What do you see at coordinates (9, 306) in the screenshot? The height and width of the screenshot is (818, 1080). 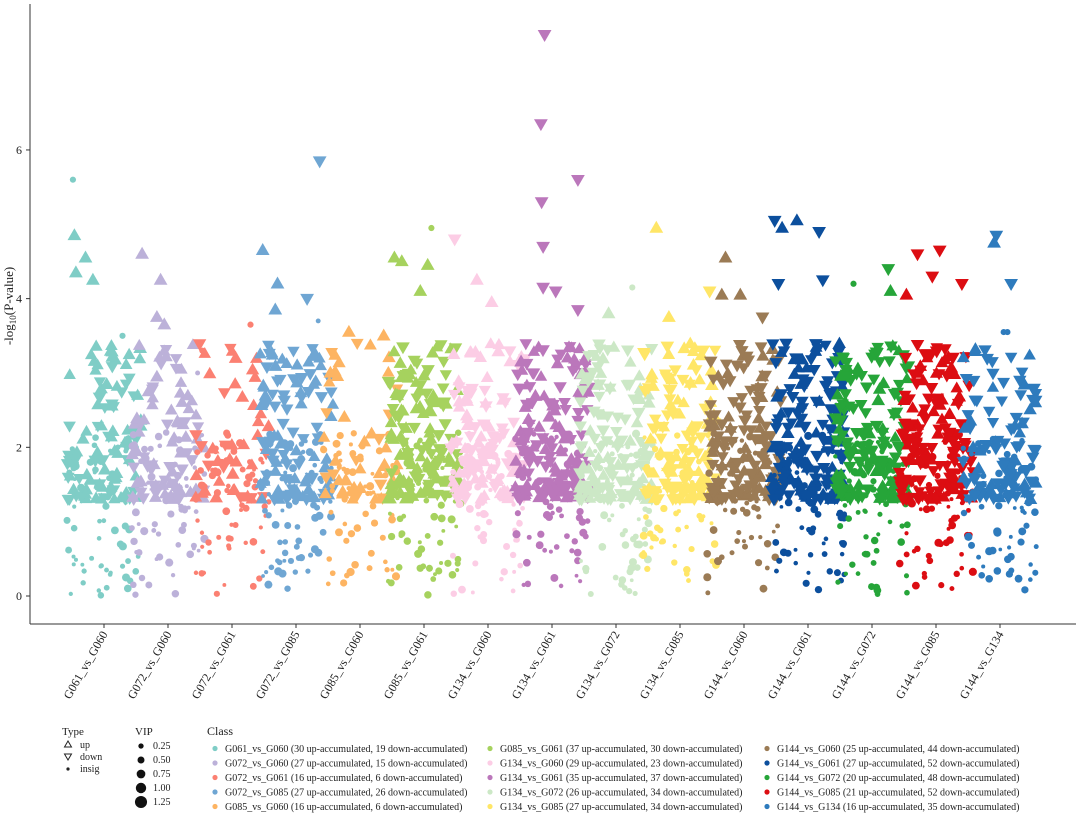 I see `y-axis-label: -log10(P-value)` at bounding box center [9, 306].